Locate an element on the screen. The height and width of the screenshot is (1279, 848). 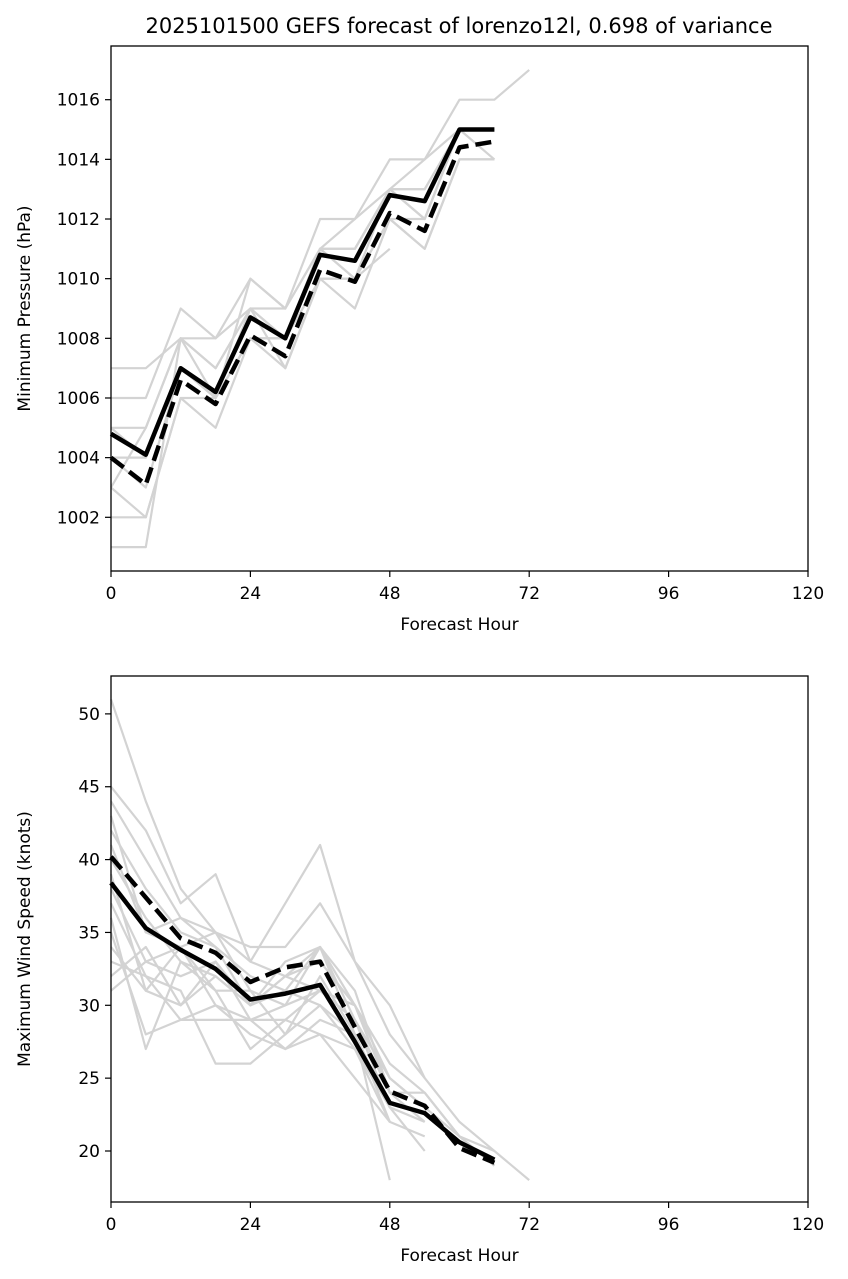
pressure-x-tick-label: 48 is located at coordinates (390, 594).